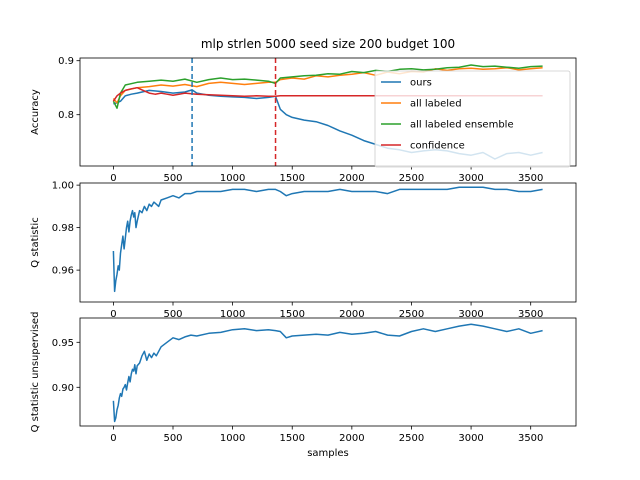  I want to click on legend-entry: all labeled, so click(436, 104).